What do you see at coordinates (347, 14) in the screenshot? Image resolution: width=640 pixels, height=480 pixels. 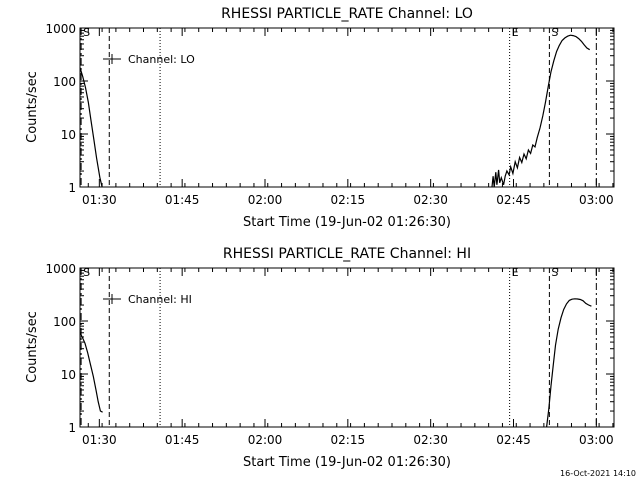 I see `chart-title: RHESSI PARTICLE_RATE Channel: LO` at bounding box center [347, 14].